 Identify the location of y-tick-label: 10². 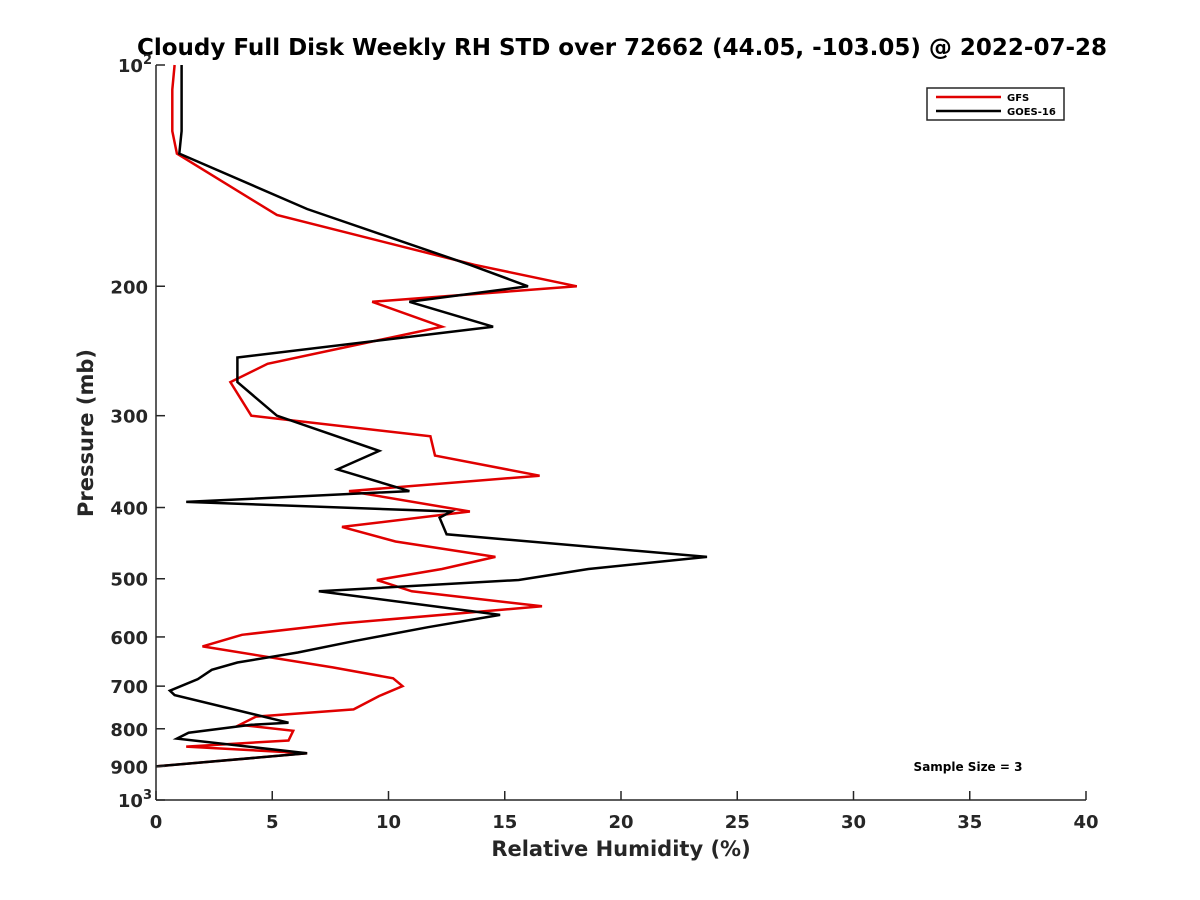
(135, 65).